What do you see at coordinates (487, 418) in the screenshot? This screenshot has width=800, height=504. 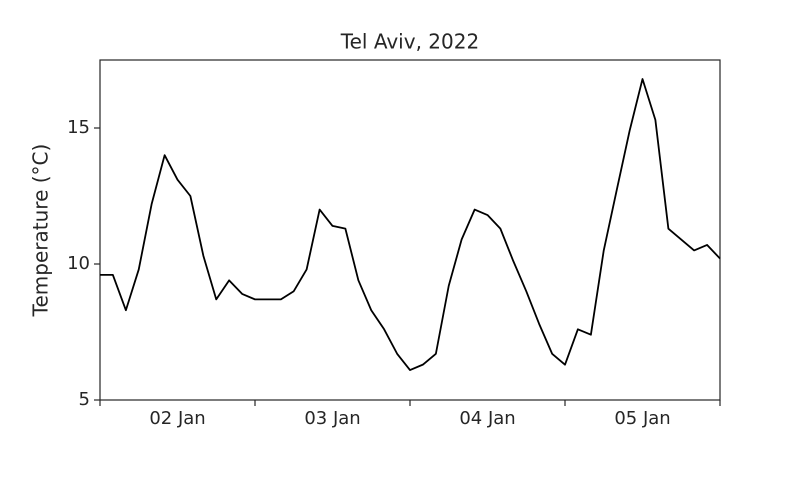 I see `x-tick-label: 04 Jan` at bounding box center [487, 418].